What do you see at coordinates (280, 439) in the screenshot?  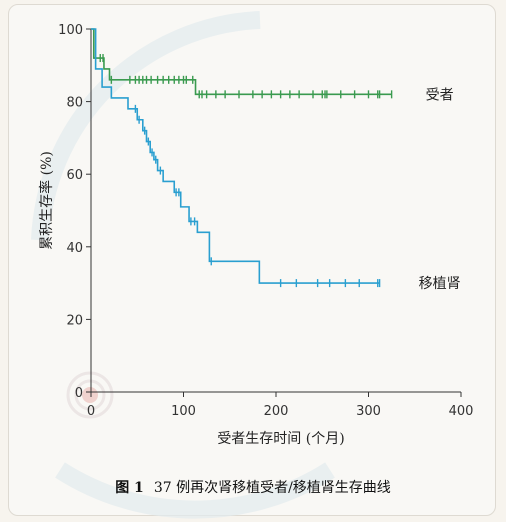 I see `x-axis-title: 受者生存时间 (个月)` at bounding box center [280, 439].